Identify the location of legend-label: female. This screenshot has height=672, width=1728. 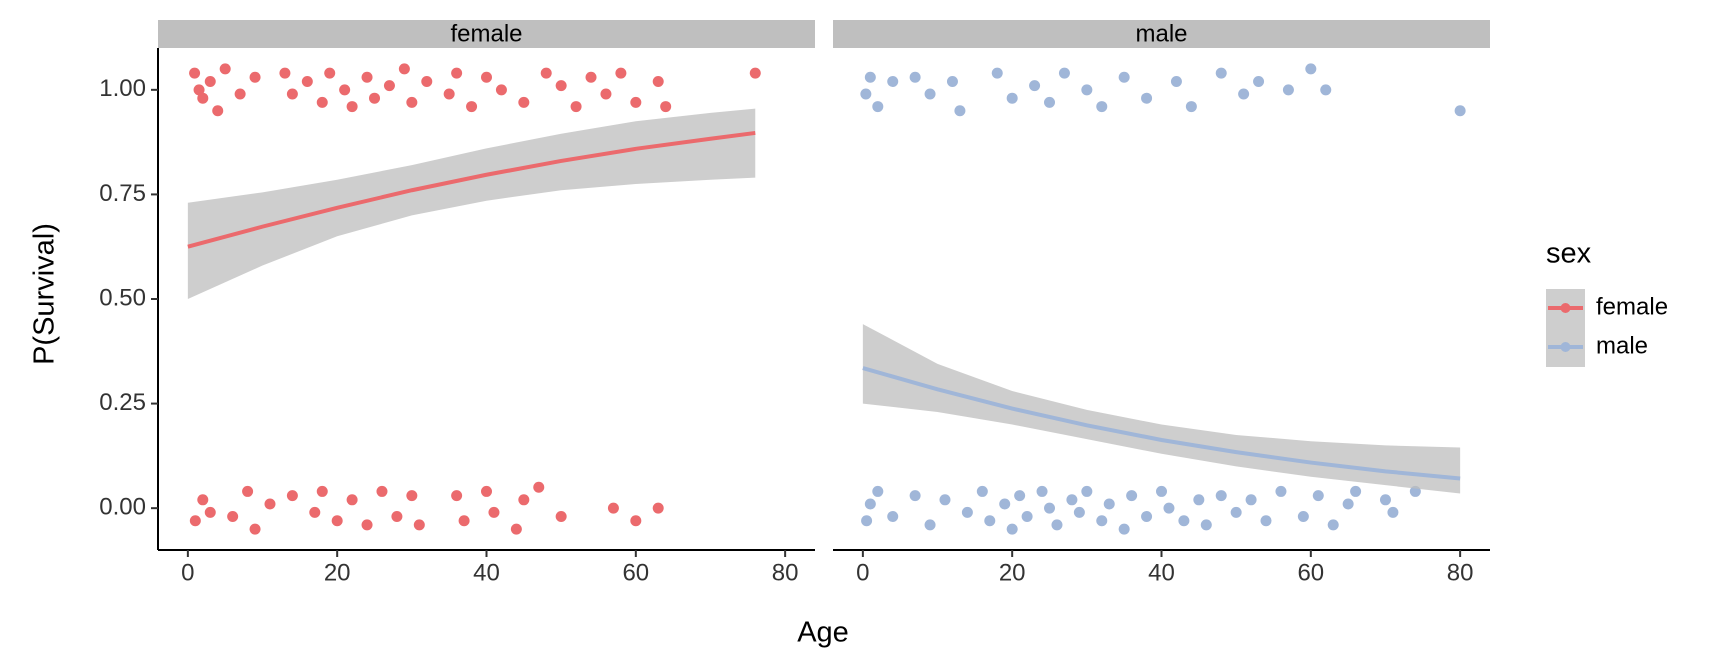
(1632, 306).